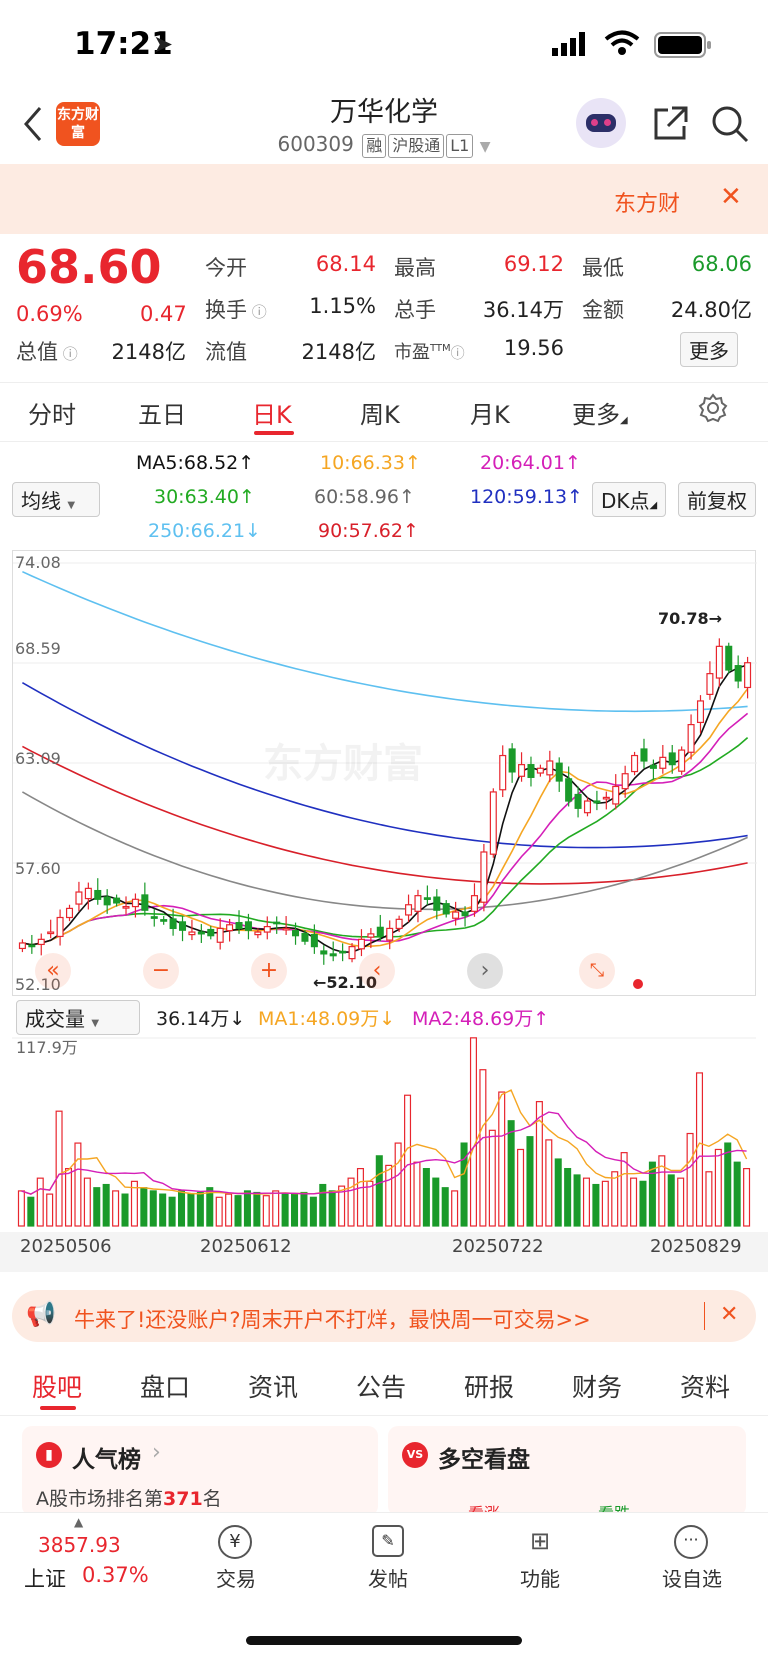  I want to click on vs-icon: VS, so click(415, 1455).